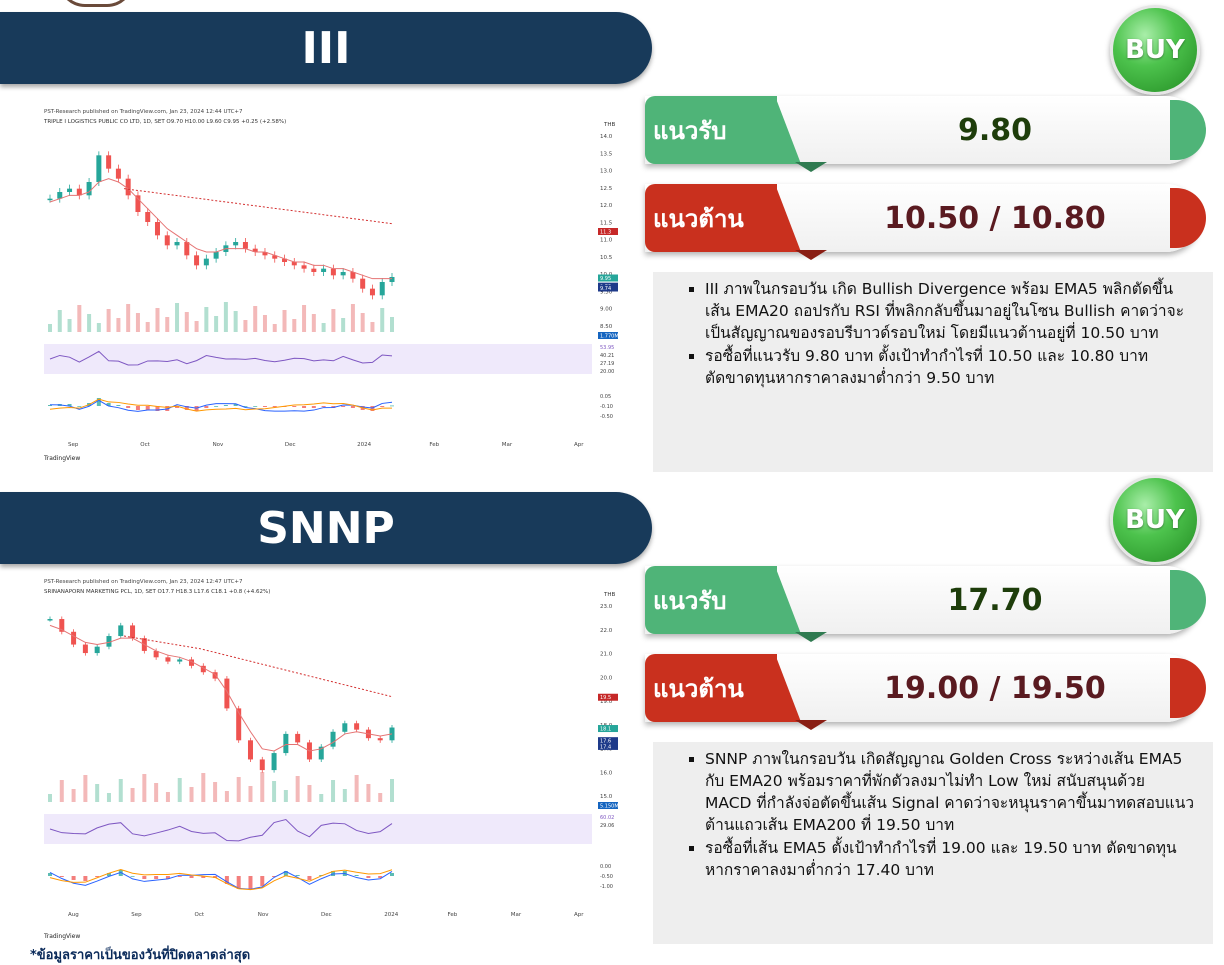  What do you see at coordinates (606, 258) in the screenshot?
I see `price-tick-label: 10.5` at bounding box center [606, 258].